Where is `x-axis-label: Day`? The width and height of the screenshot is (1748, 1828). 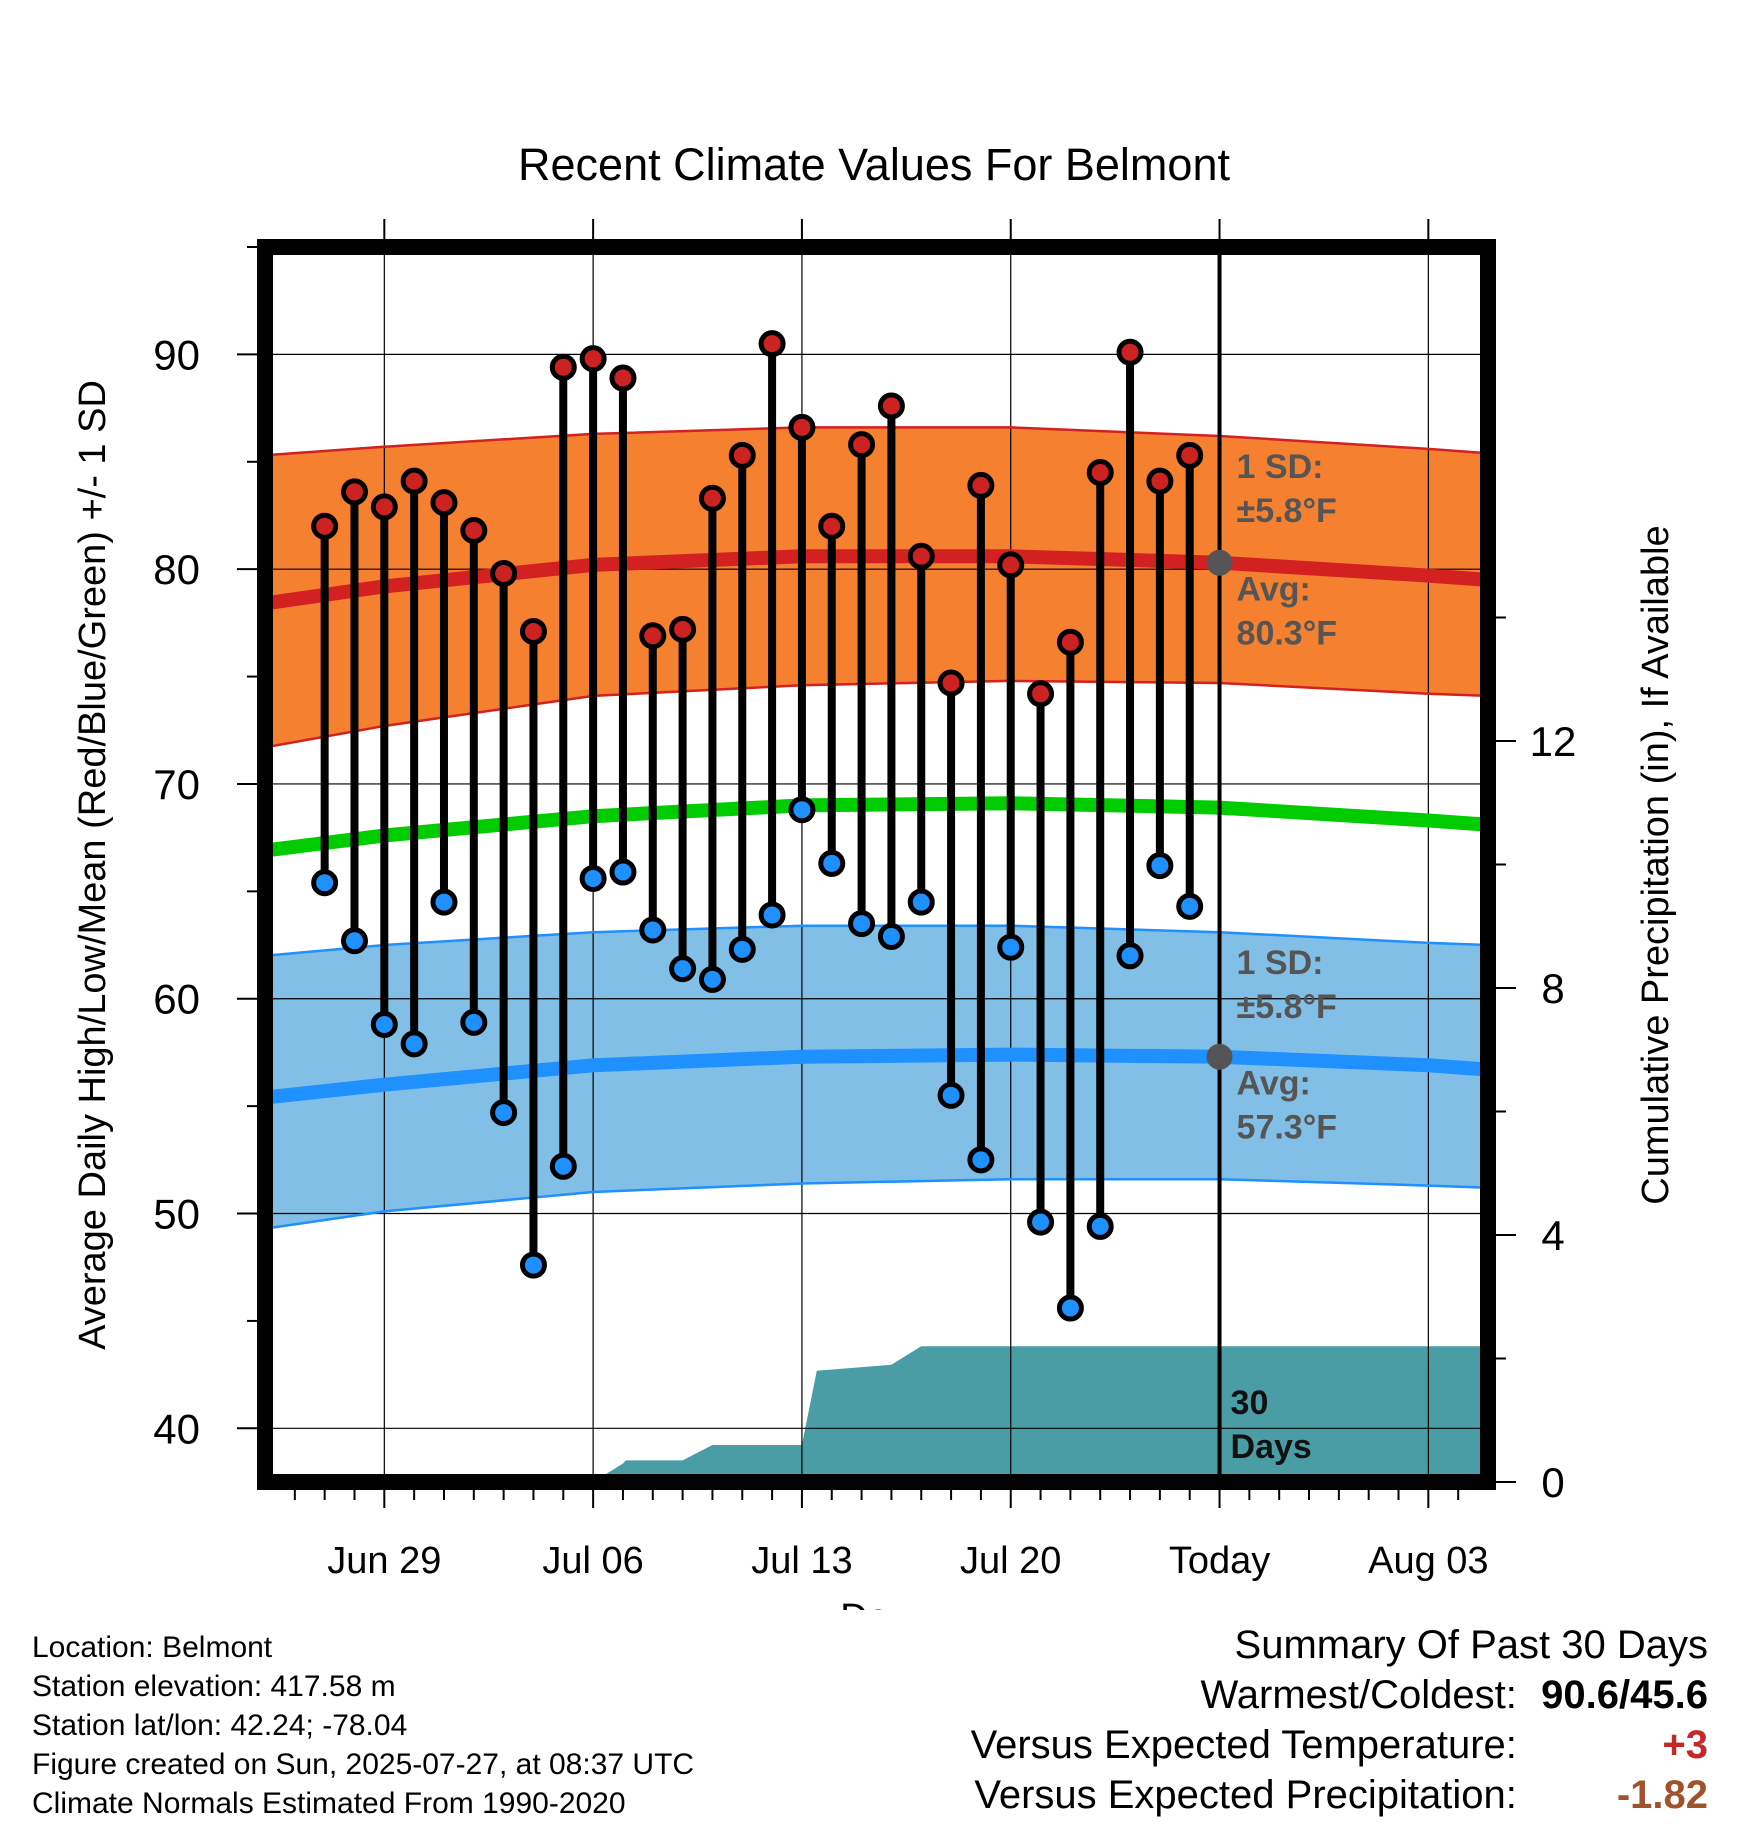 x-axis-label: Day is located at coordinates (874, 1603).